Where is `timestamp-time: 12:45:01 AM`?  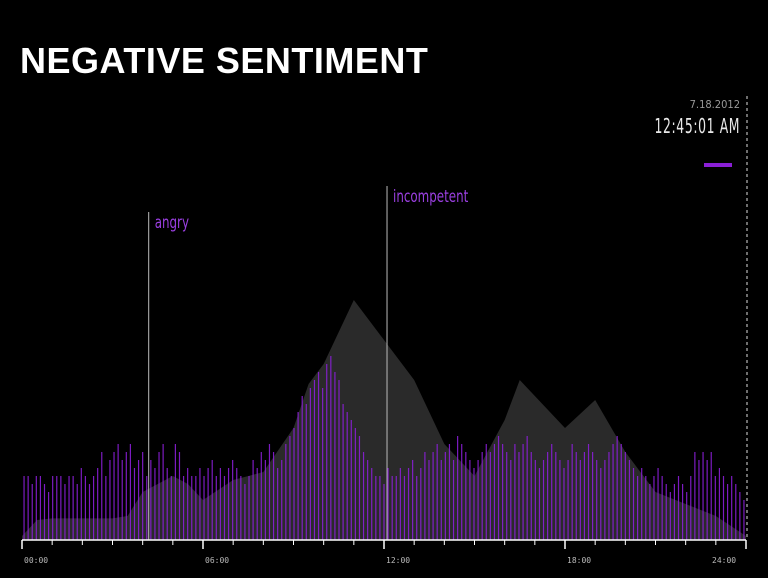 timestamp-time: 12:45:01 AM is located at coordinates (697, 126).